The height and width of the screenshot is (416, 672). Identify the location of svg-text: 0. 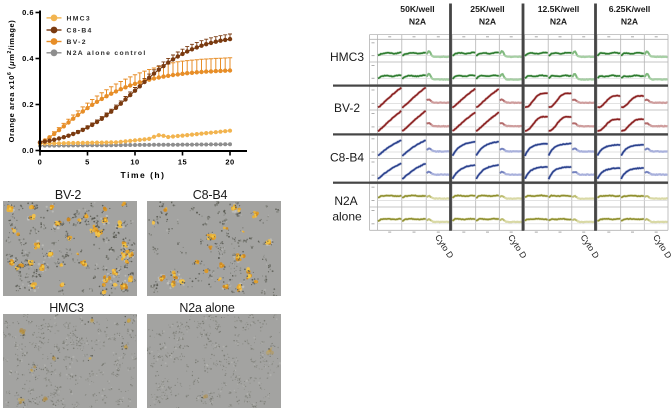
(40, 162).